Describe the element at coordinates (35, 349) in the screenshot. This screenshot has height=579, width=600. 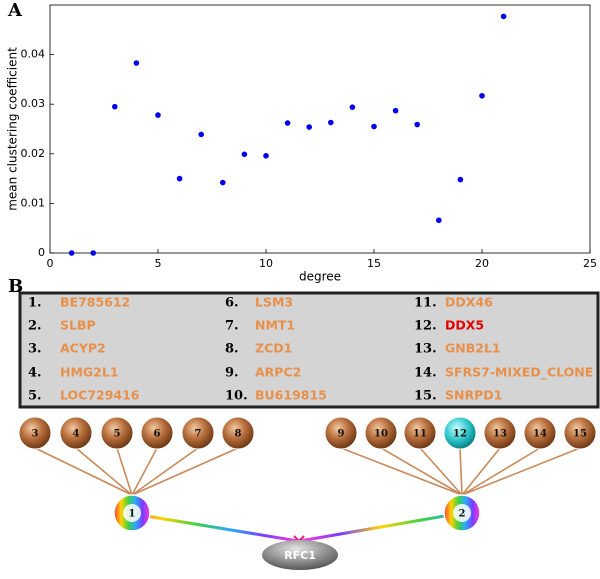
I see `item-number: 3.` at that location.